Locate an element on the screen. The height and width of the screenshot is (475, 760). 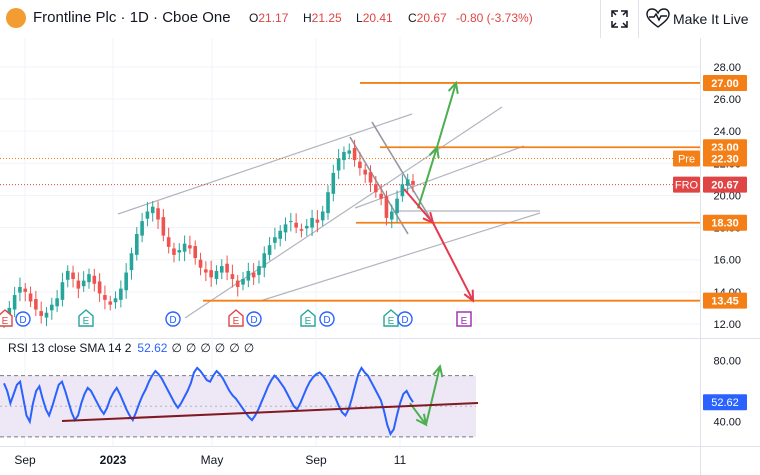
ohlc-open: O21.17 is located at coordinates (269, 18).